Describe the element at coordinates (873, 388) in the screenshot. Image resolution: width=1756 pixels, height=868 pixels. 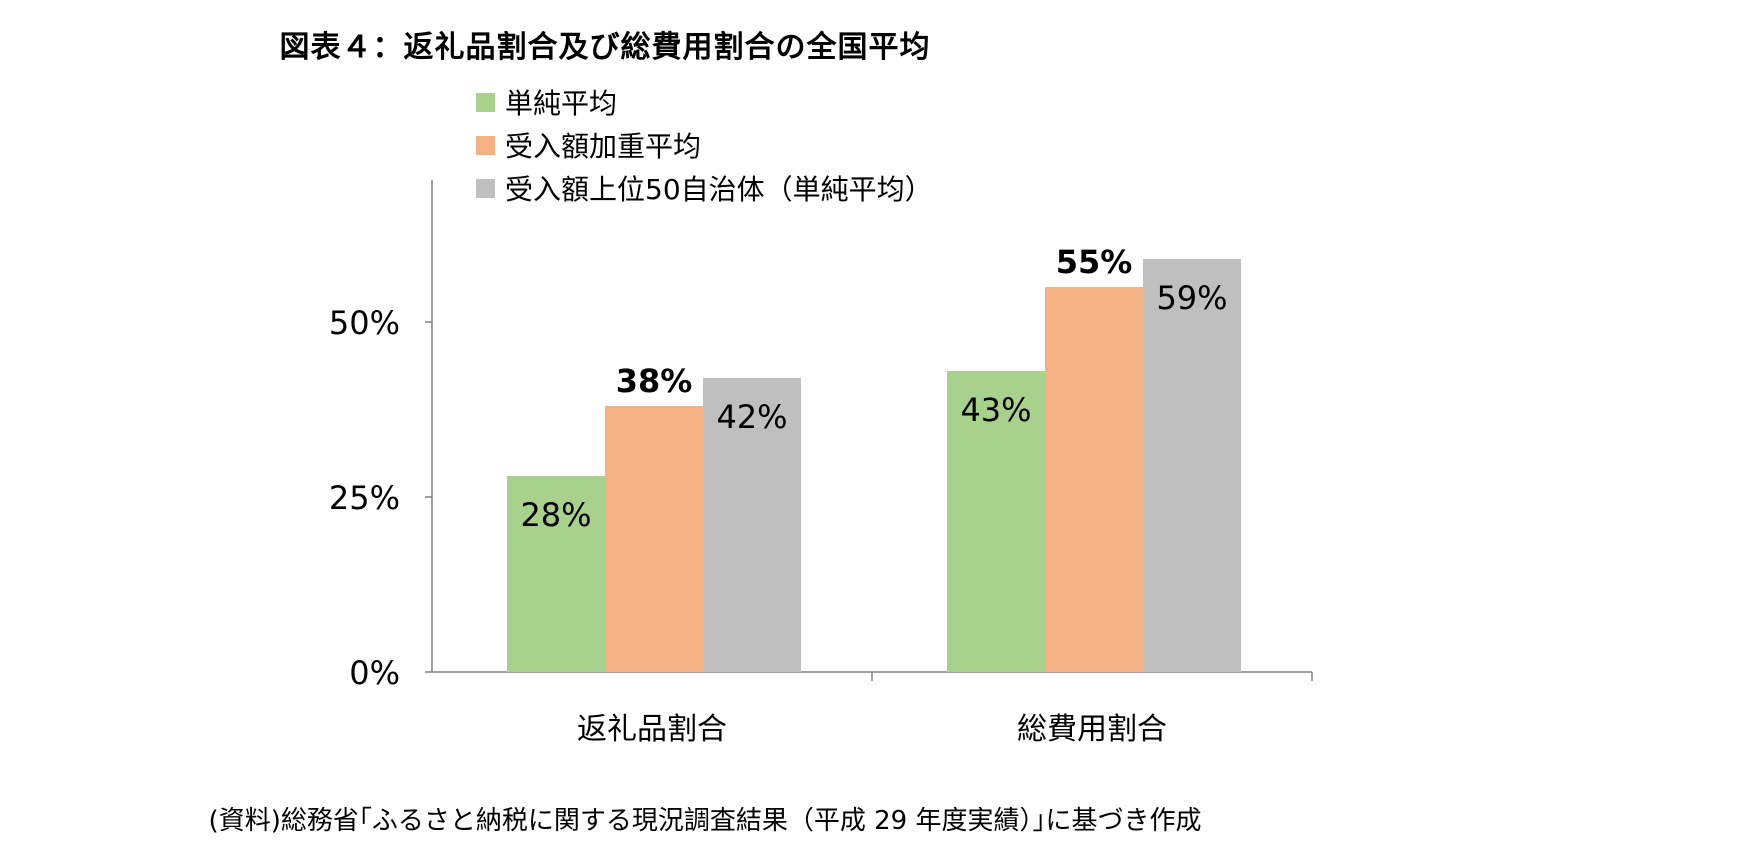
I see `data-labels: 28% 38% 42% 43% 55% 59%` at that location.